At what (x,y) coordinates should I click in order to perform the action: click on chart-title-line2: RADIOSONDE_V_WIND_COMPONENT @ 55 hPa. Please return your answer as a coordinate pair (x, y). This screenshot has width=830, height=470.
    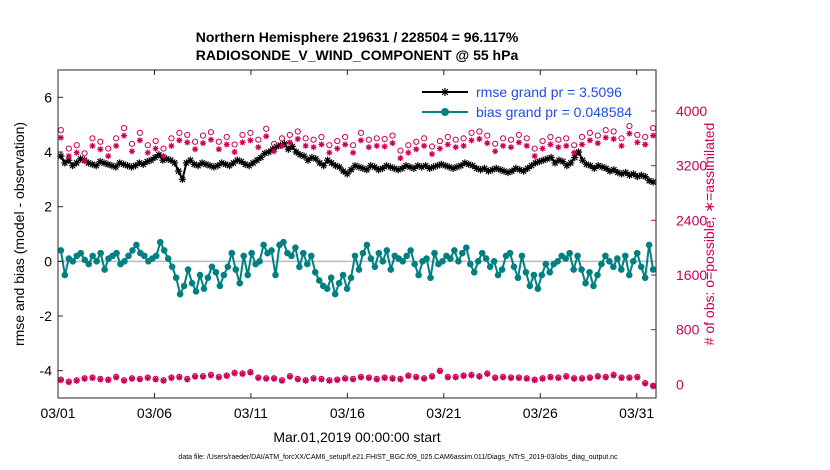
    Looking at the image, I should click on (357, 55).